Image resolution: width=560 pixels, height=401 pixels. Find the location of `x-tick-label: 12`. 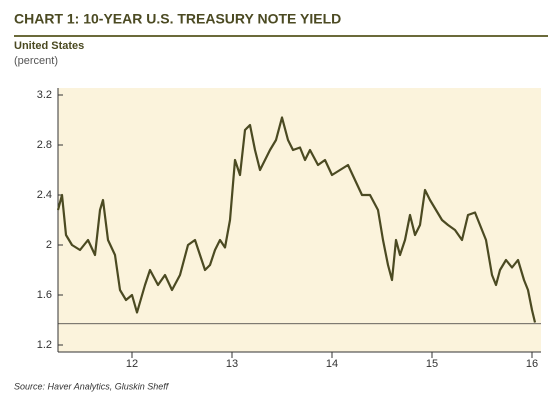

x-tick-label: 12 is located at coordinates (132, 364).